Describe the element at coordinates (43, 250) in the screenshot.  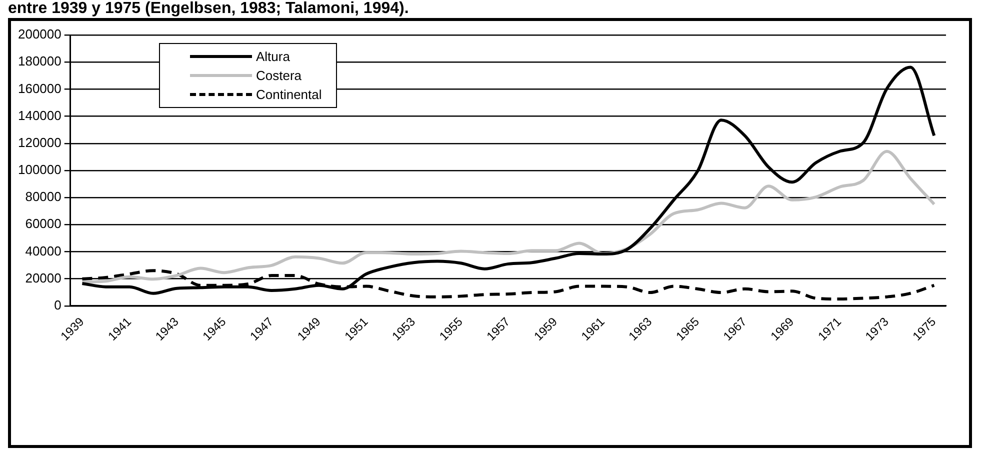
I see `y-tick-label: 40000` at that location.